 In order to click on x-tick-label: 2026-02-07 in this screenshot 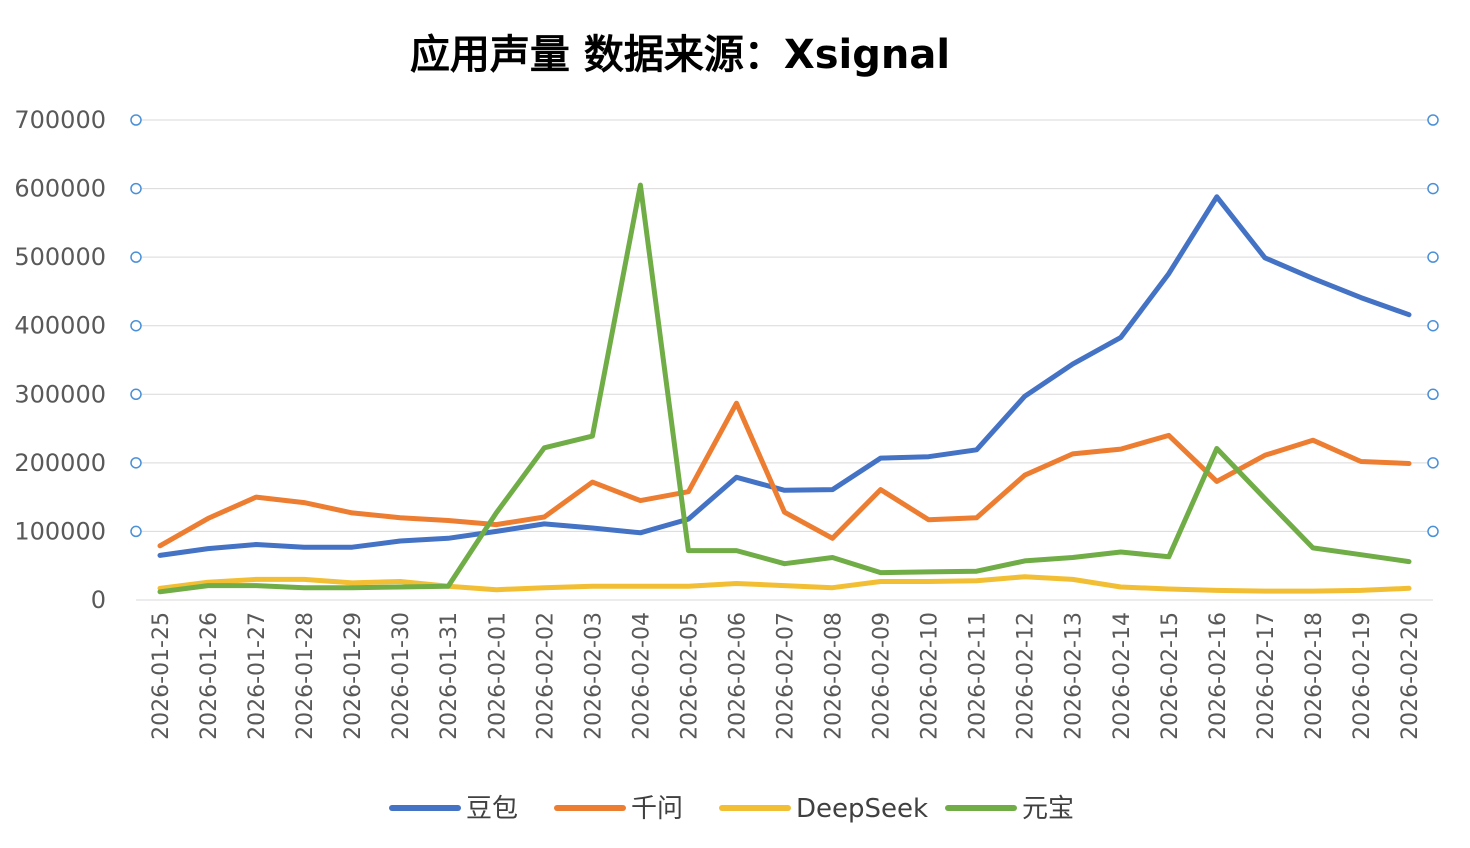, I will do `click(786, 676)`.